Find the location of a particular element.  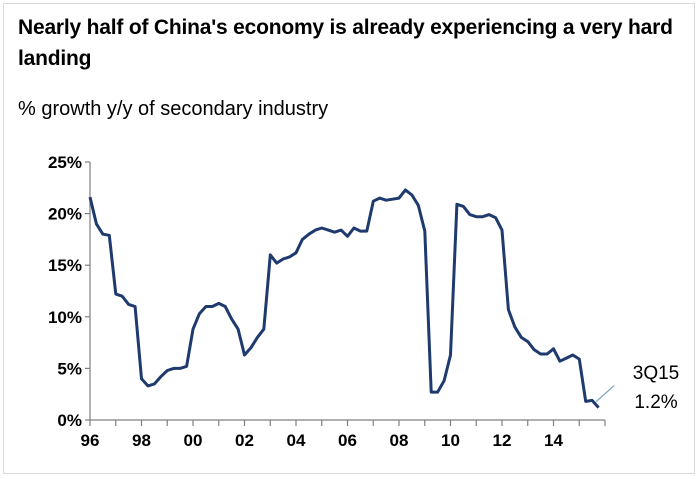

x-axis-ticks: 96 98 00 02 04 06 08 10 12 14 is located at coordinates (343, 435).